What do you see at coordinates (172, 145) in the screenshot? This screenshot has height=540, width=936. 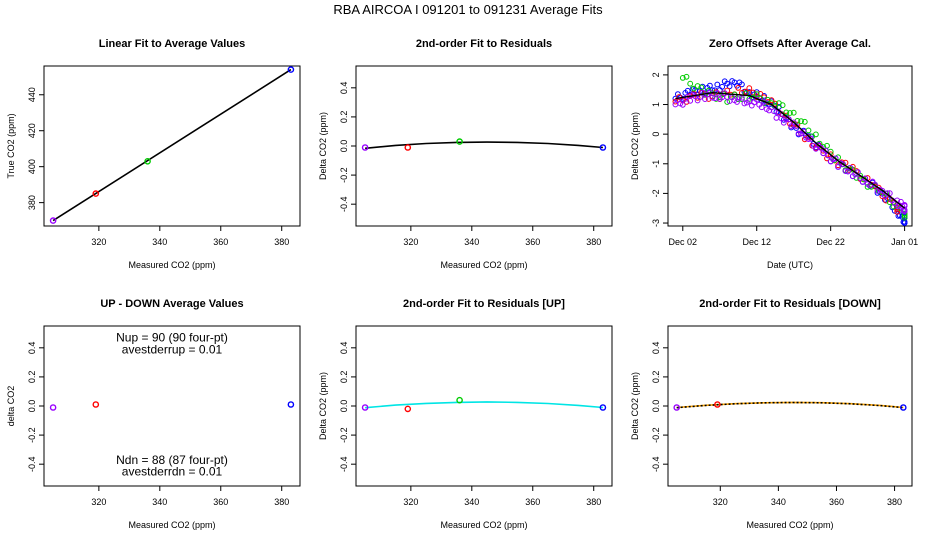 I see `fit-line` at bounding box center [172, 145].